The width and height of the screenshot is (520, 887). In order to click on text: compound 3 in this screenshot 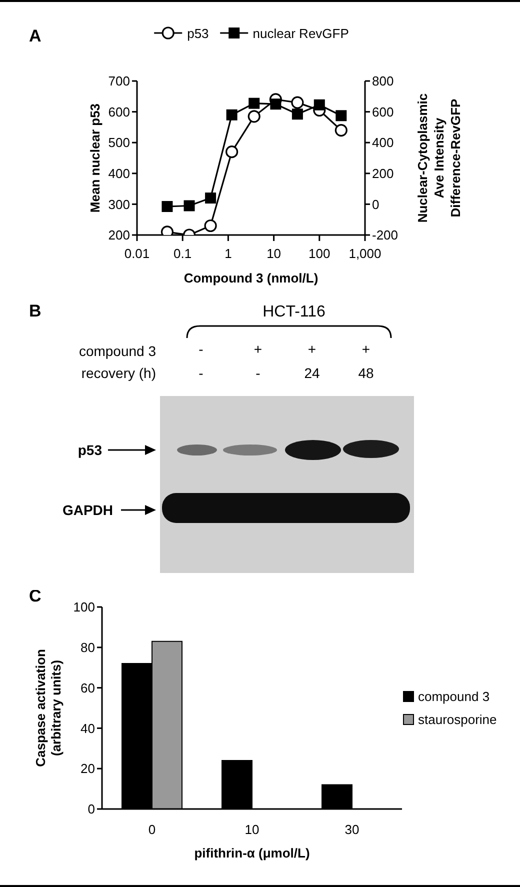, I will do `click(117, 351)`.